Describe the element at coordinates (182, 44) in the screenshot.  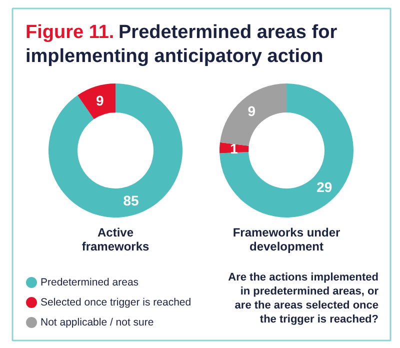
I see `chart-title: Figure 11. Predetermined areas for implementing anticipatory action` at that location.